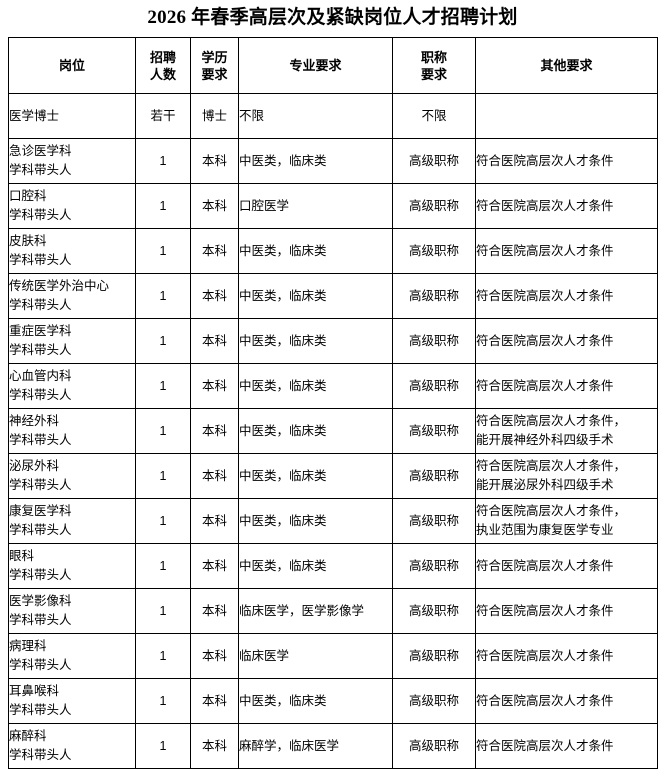  I want to click on cell-post: 重症医学科 学科带头人, so click(72, 341).